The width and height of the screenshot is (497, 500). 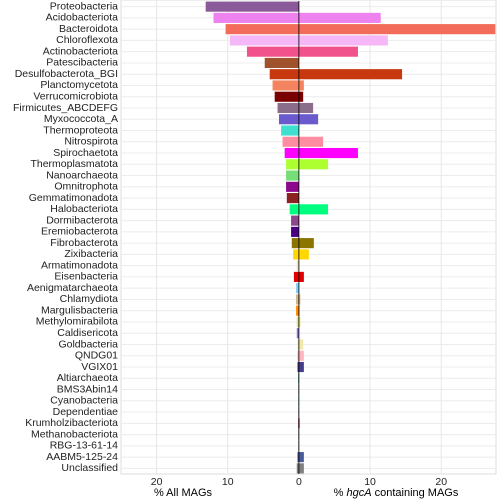 What do you see at coordinates (91, 142) in the screenshot?
I see `category-label: Nitrospirota` at bounding box center [91, 142].